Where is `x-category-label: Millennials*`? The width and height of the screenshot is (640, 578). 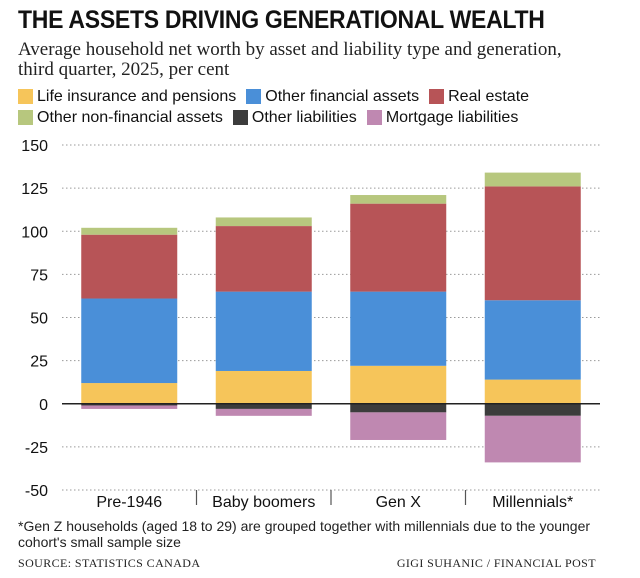 x-category-label: Millennials* is located at coordinates (532, 502).